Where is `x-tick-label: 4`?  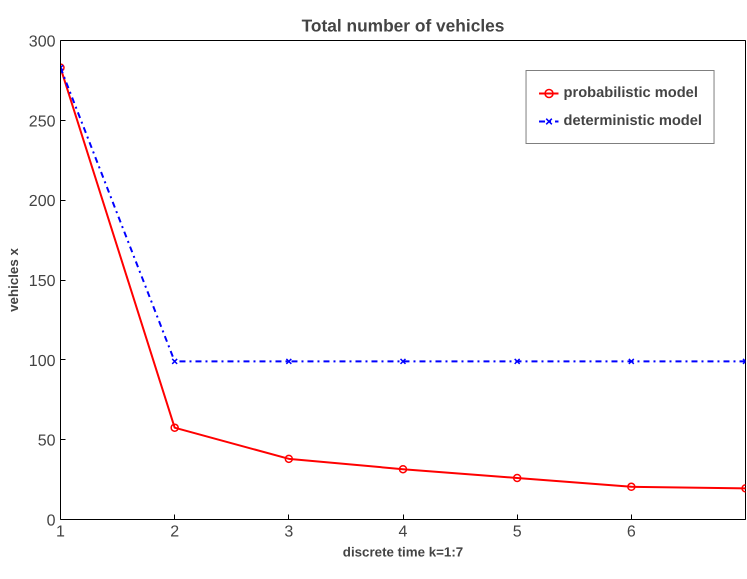 x-tick-label: 4 is located at coordinates (403, 532).